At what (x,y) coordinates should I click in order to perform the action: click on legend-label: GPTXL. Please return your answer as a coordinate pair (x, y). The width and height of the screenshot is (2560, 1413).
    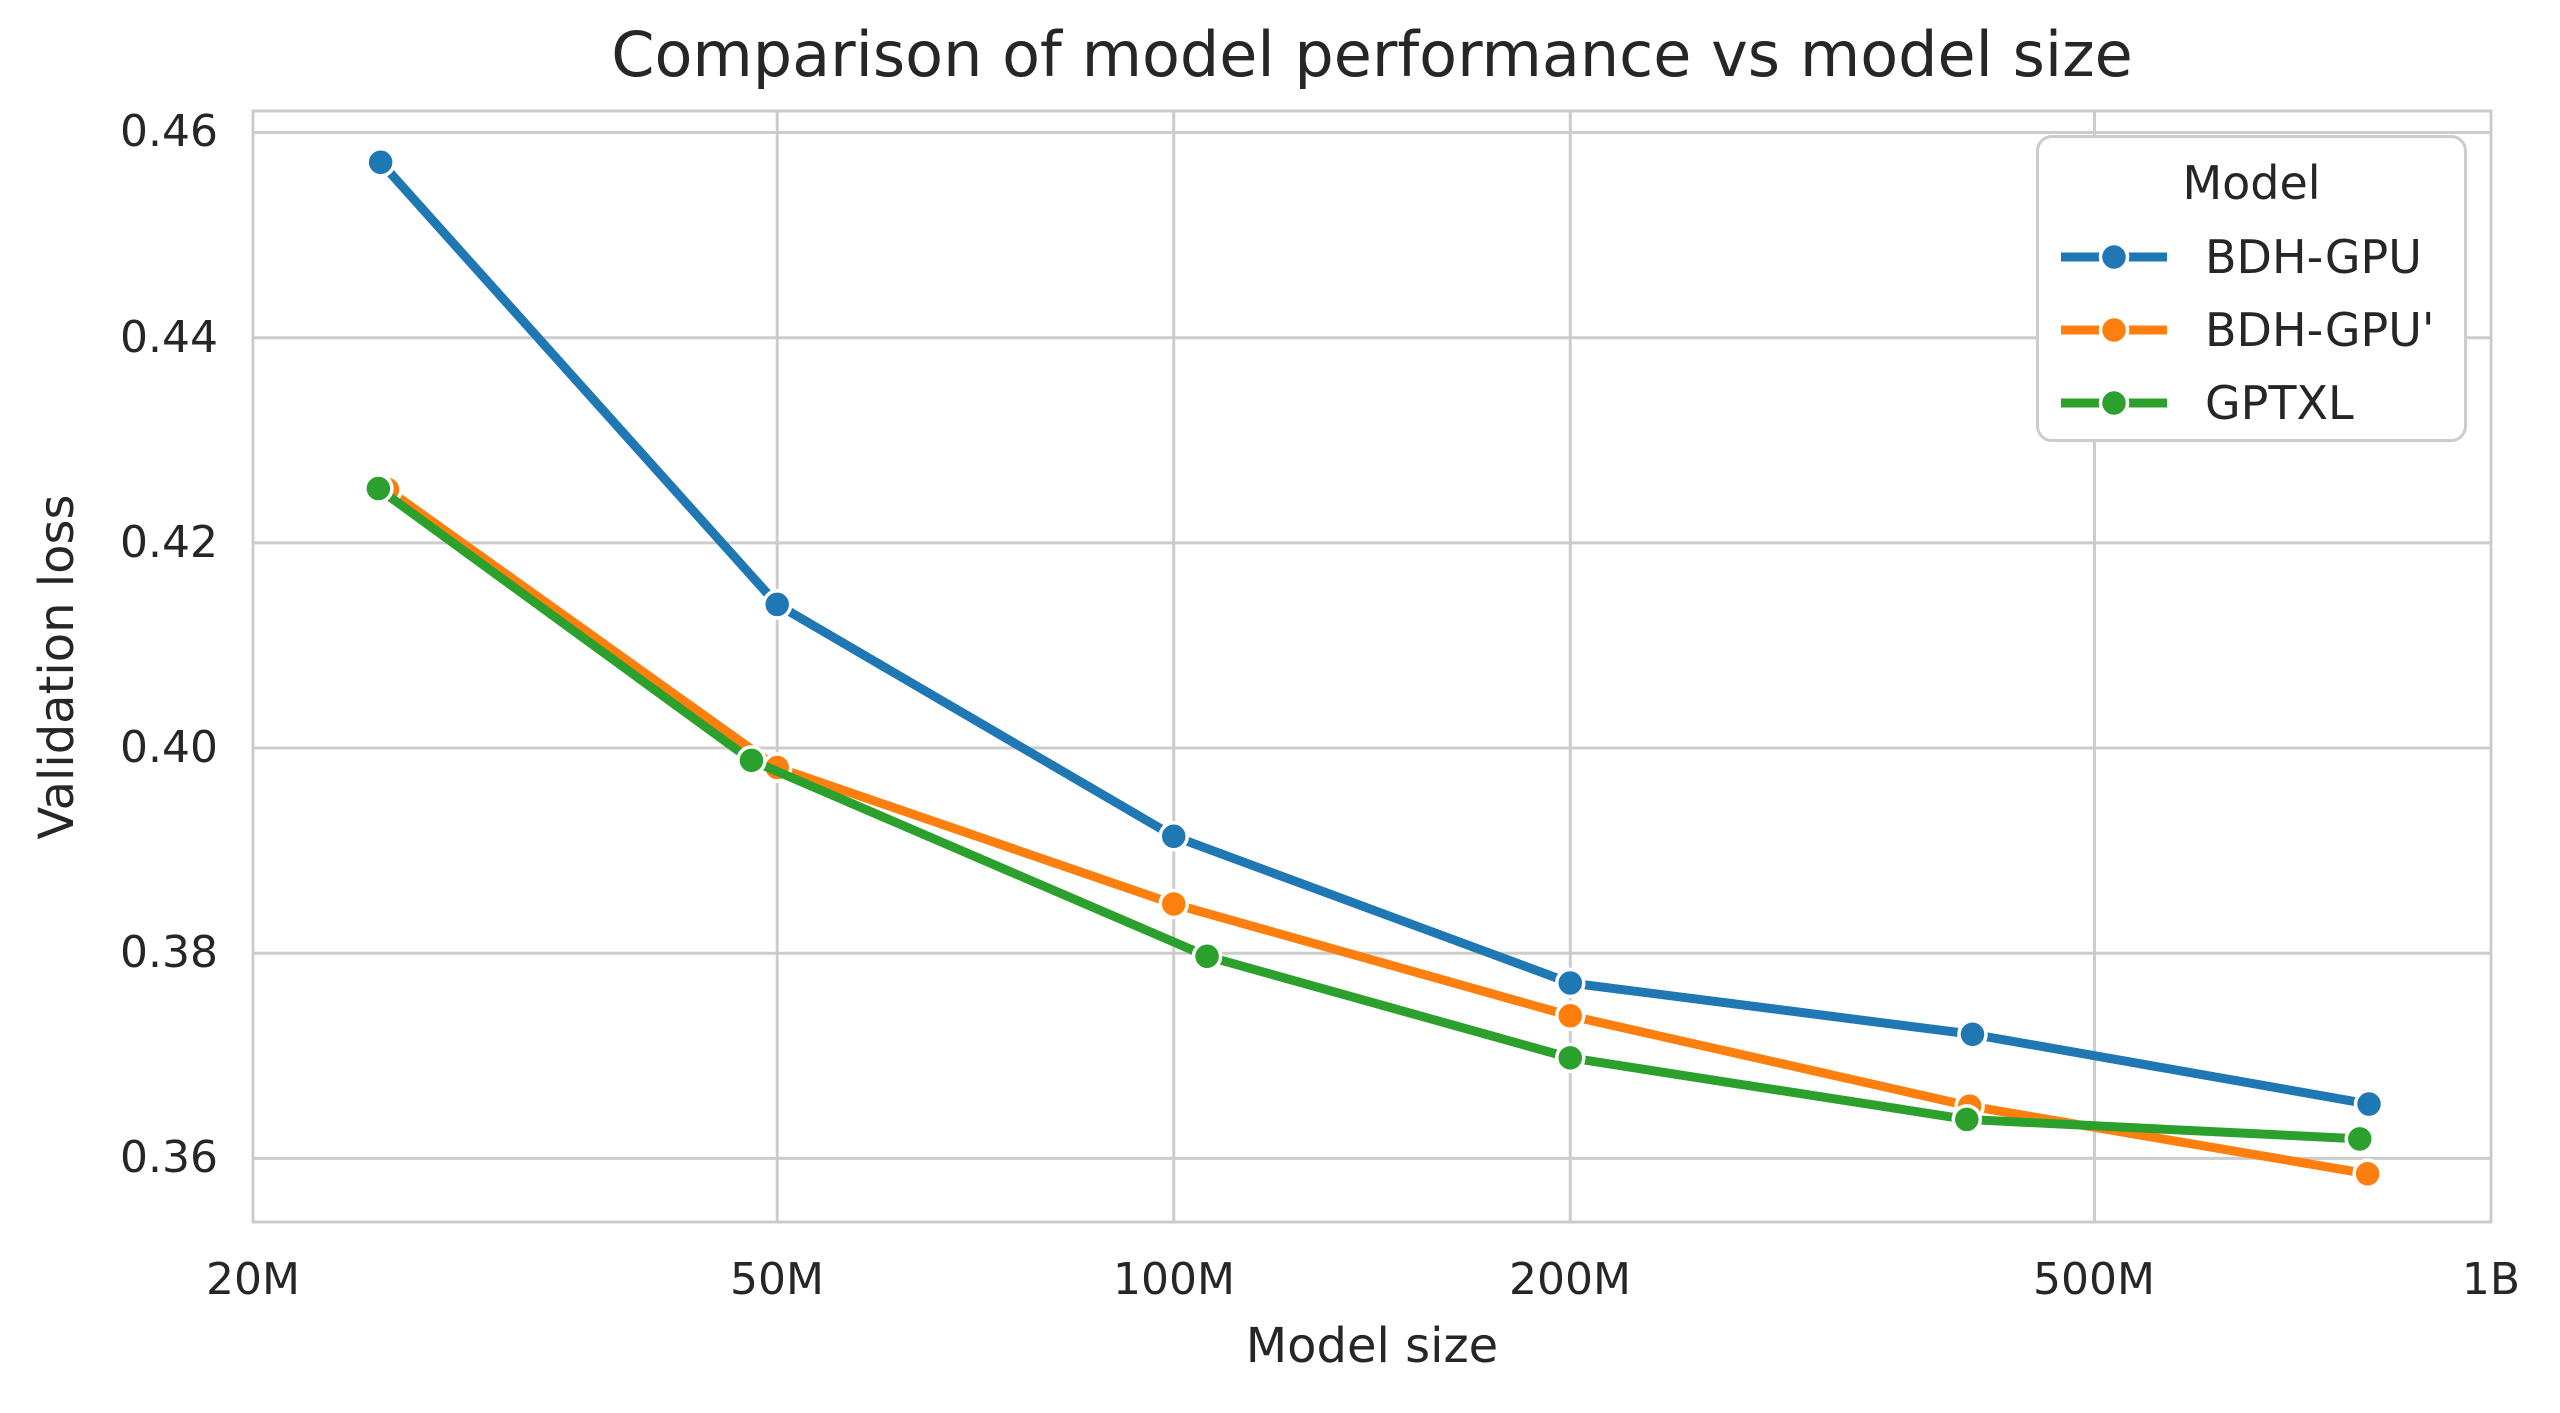
    Looking at the image, I should click on (2279, 402).